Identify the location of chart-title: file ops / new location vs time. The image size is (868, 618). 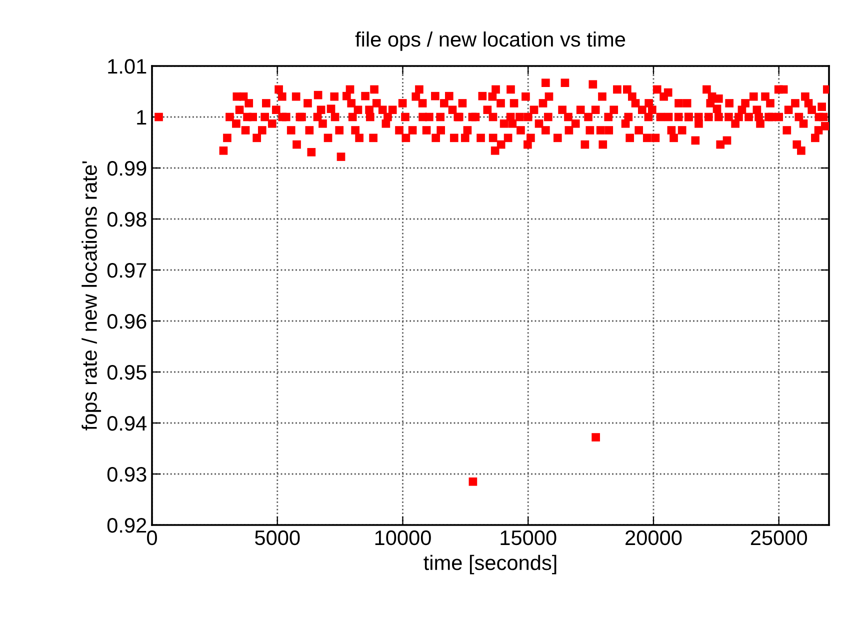
(490, 41).